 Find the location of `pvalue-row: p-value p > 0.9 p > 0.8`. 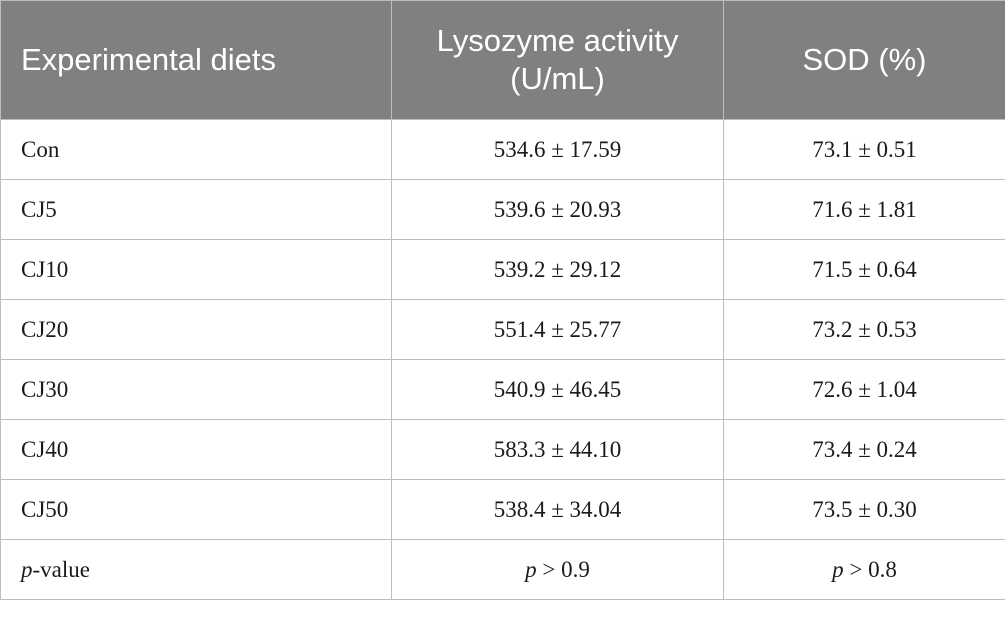

pvalue-row: p-value p > 0.9 p > 0.8 is located at coordinates (502, 569).